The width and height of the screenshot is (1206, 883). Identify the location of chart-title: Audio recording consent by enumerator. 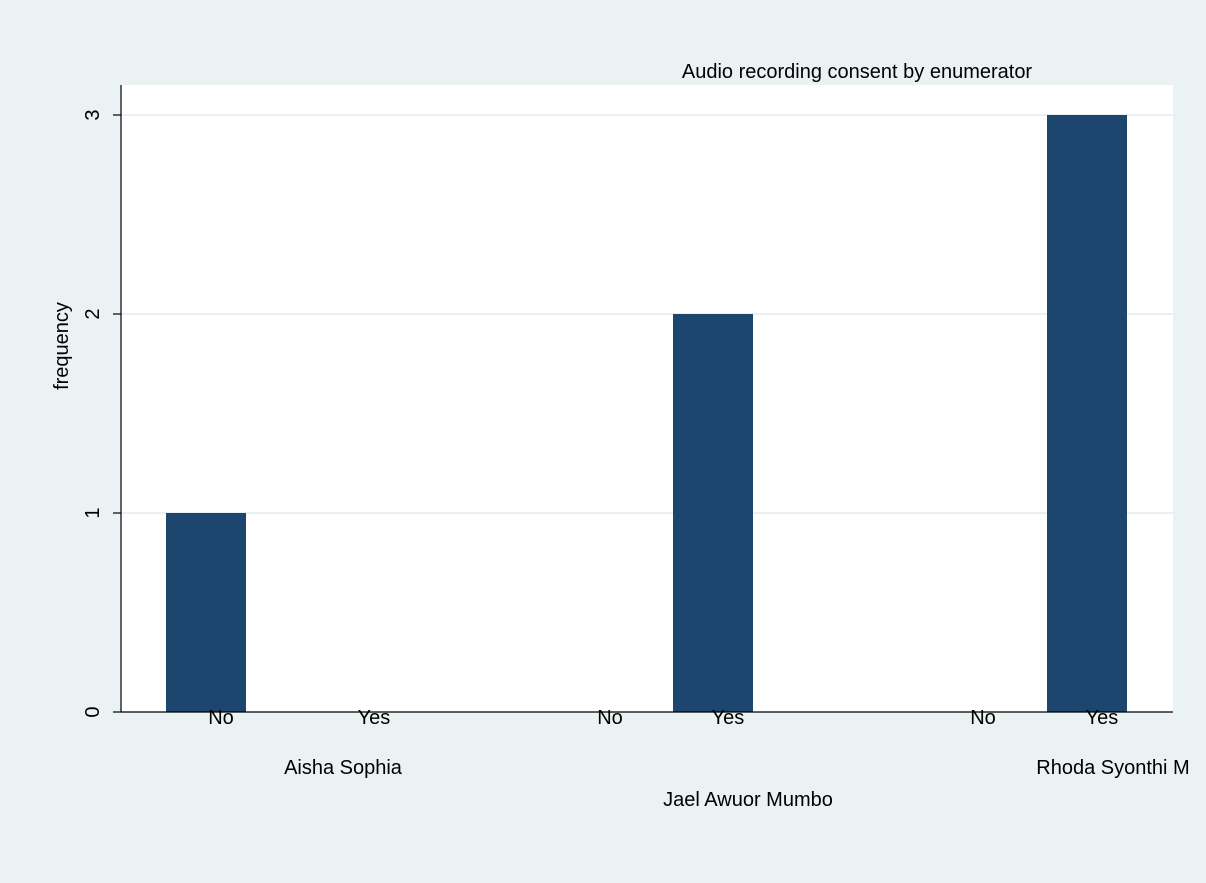
(857, 72).